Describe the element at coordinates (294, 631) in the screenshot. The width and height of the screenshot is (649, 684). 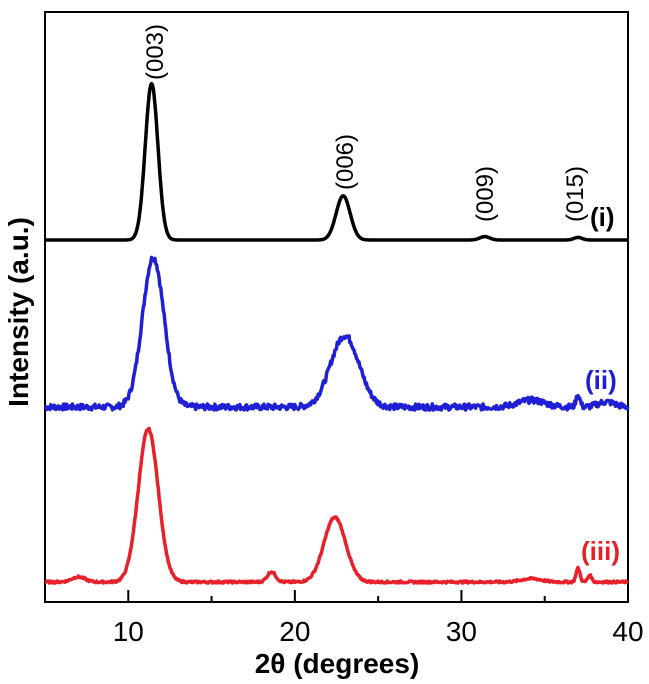
I see `x-tick-label: 20` at that location.